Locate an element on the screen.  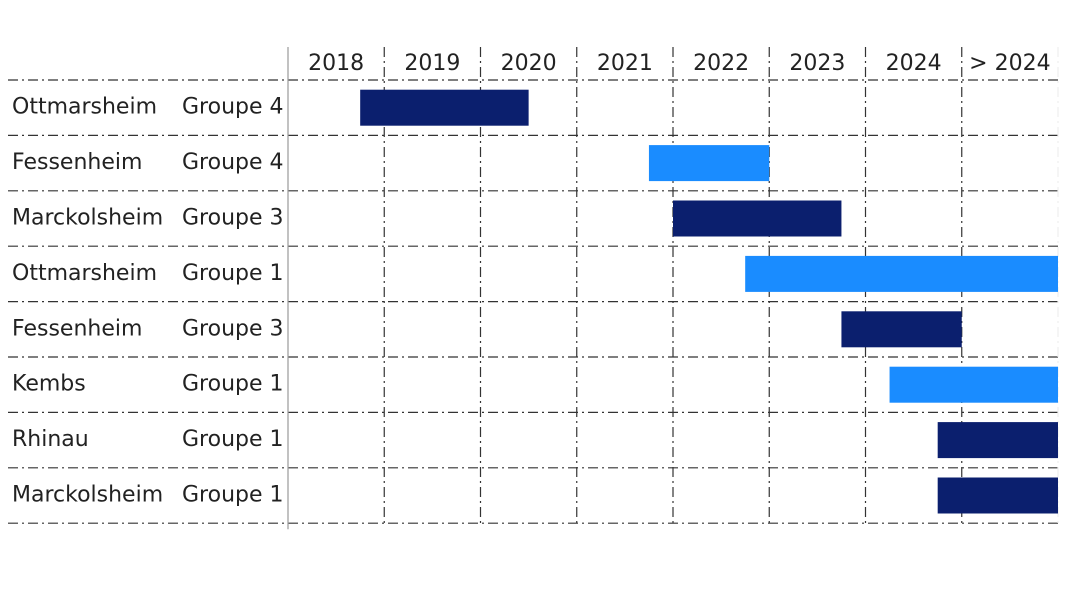
column-label: 2020 is located at coordinates (529, 63).